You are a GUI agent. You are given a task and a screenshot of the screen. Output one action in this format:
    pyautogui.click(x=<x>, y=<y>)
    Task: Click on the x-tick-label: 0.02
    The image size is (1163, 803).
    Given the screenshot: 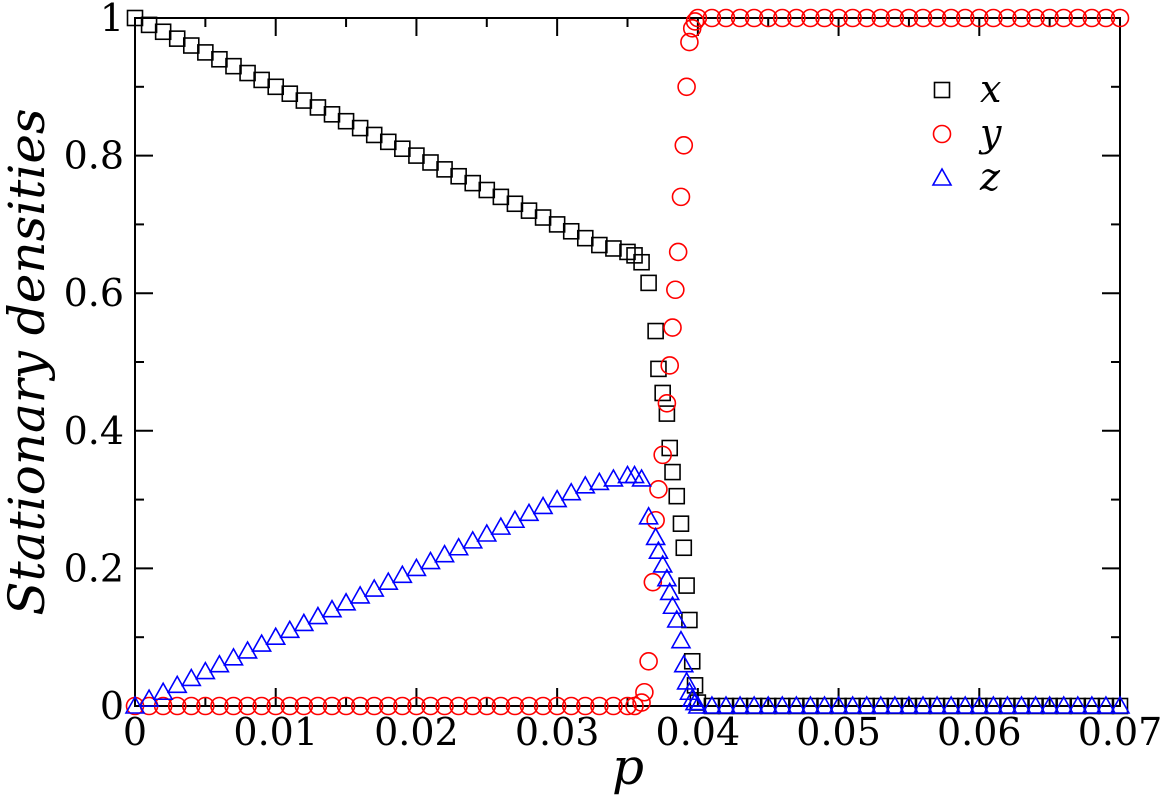 What is the action you would take?
    pyautogui.click(x=416, y=732)
    